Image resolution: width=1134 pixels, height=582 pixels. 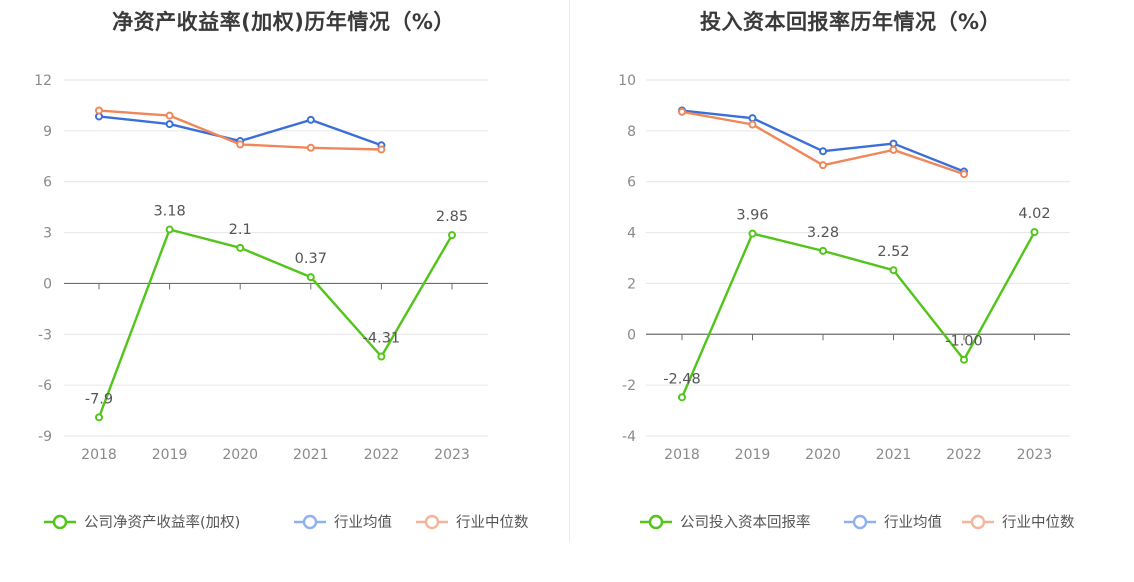 What do you see at coordinates (1034, 214) in the screenshot?
I see `data-label: 4.02` at bounding box center [1034, 214].